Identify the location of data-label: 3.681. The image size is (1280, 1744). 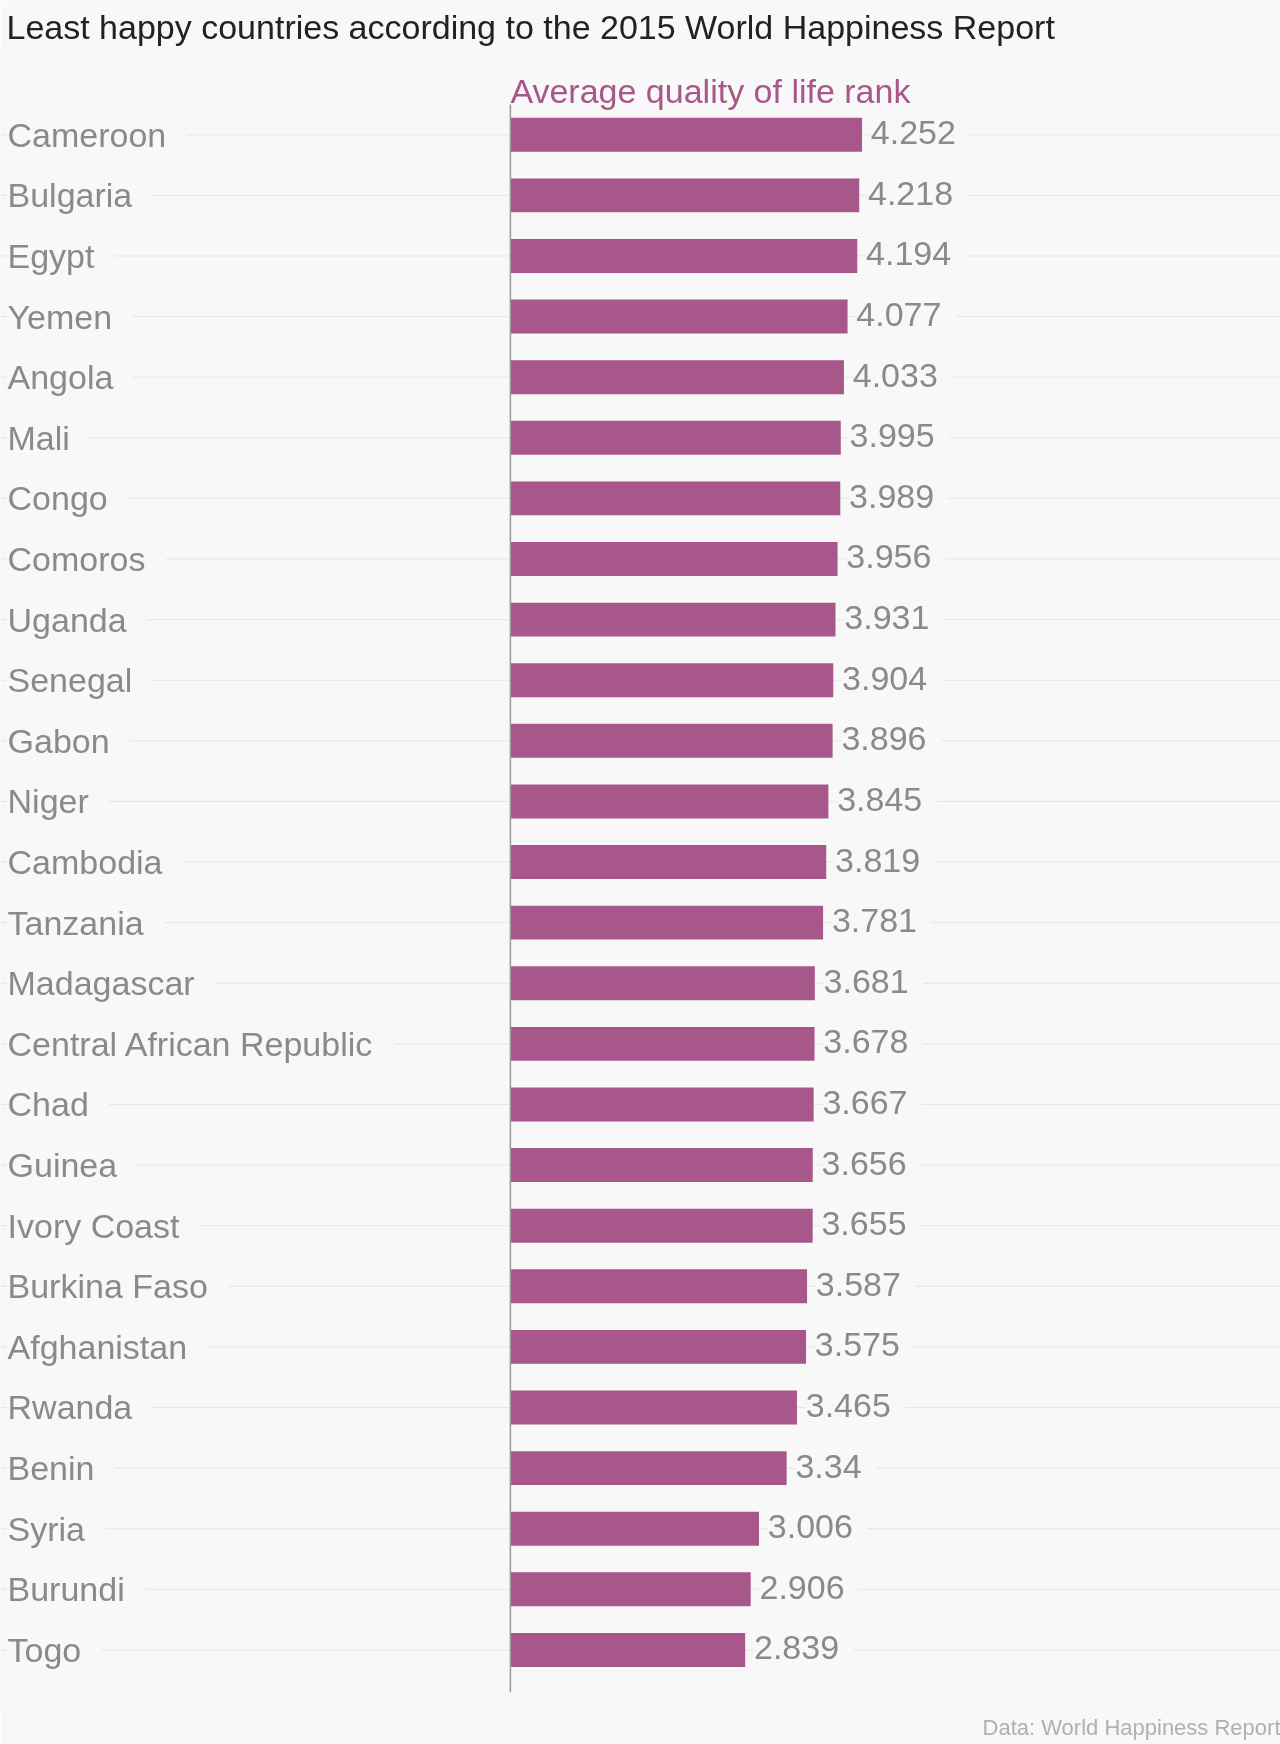
(866, 980).